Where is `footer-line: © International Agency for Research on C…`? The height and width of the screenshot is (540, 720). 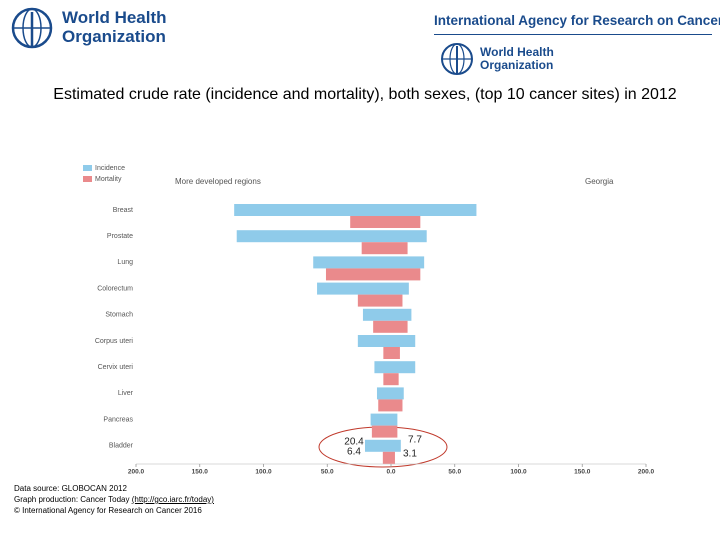
footer-line: © International Agency for Research on C… is located at coordinates (108, 510).